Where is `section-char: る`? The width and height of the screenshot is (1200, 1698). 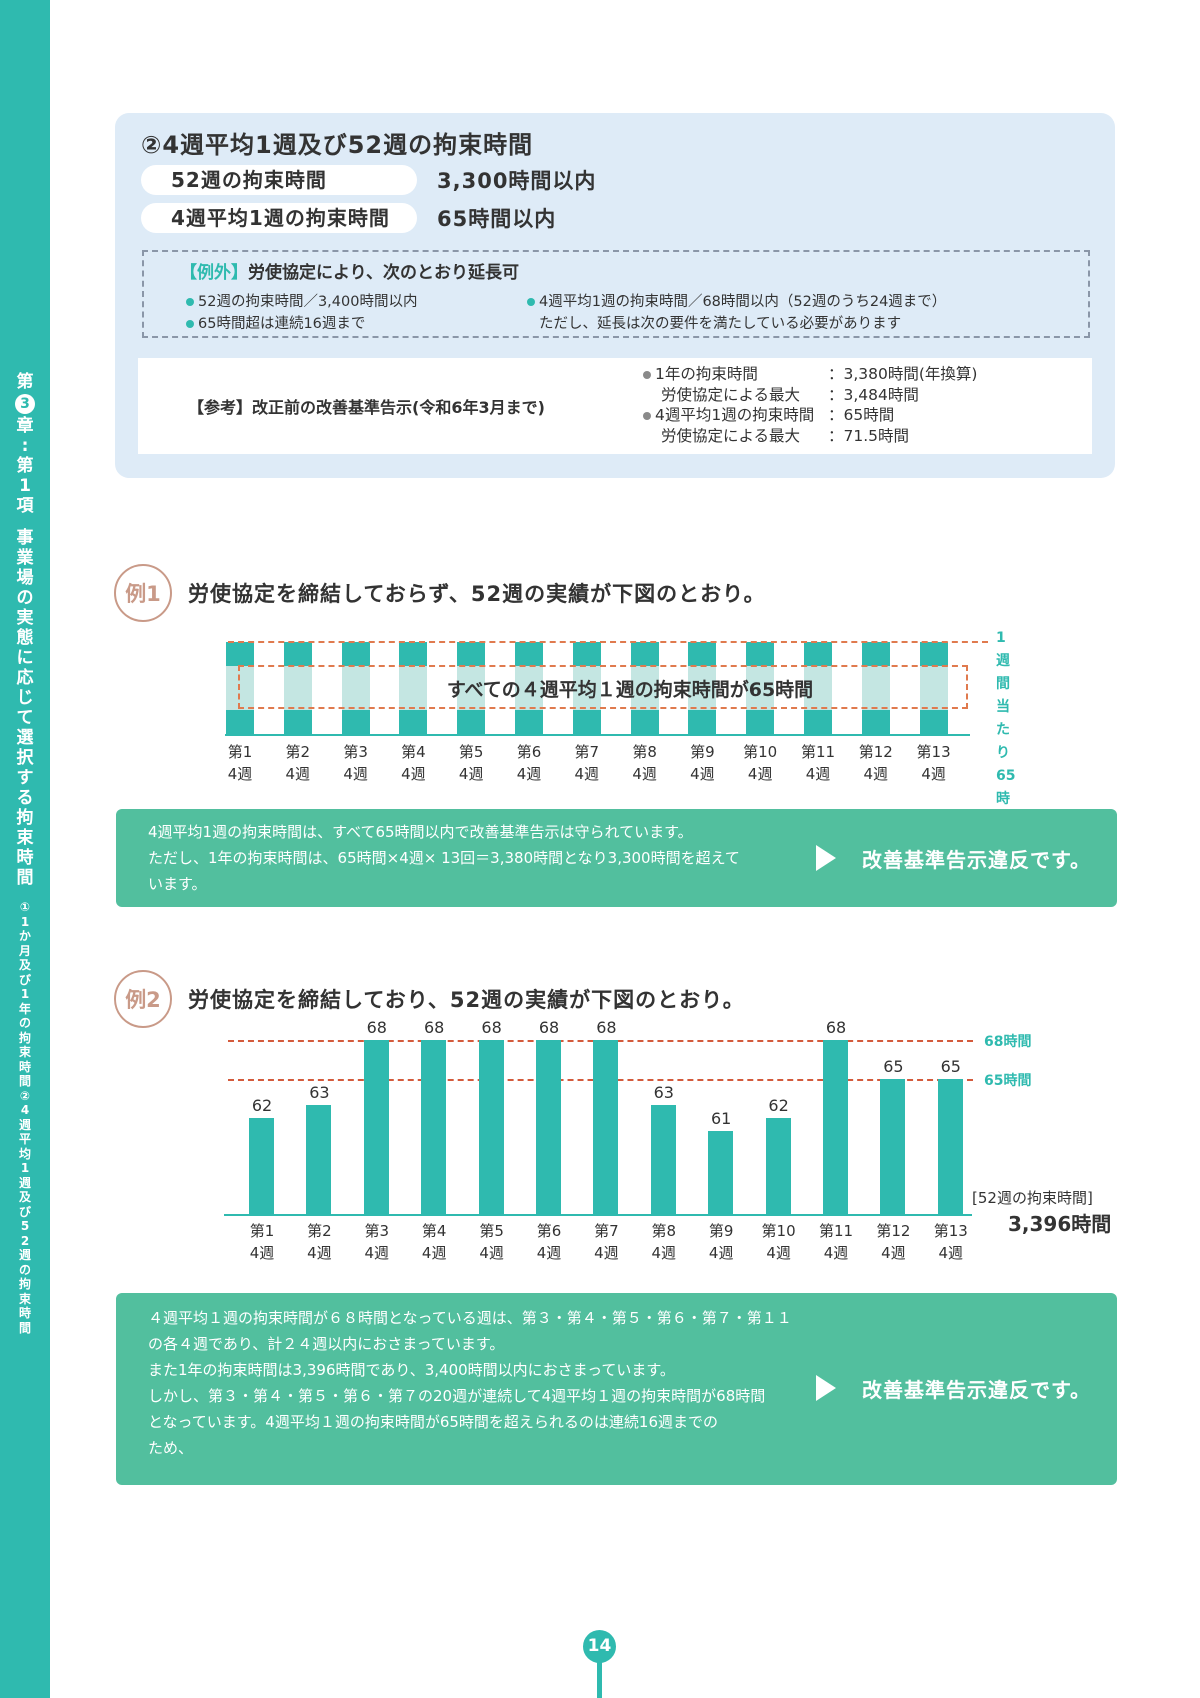 section-char: る is located at coordinates (25, 798).